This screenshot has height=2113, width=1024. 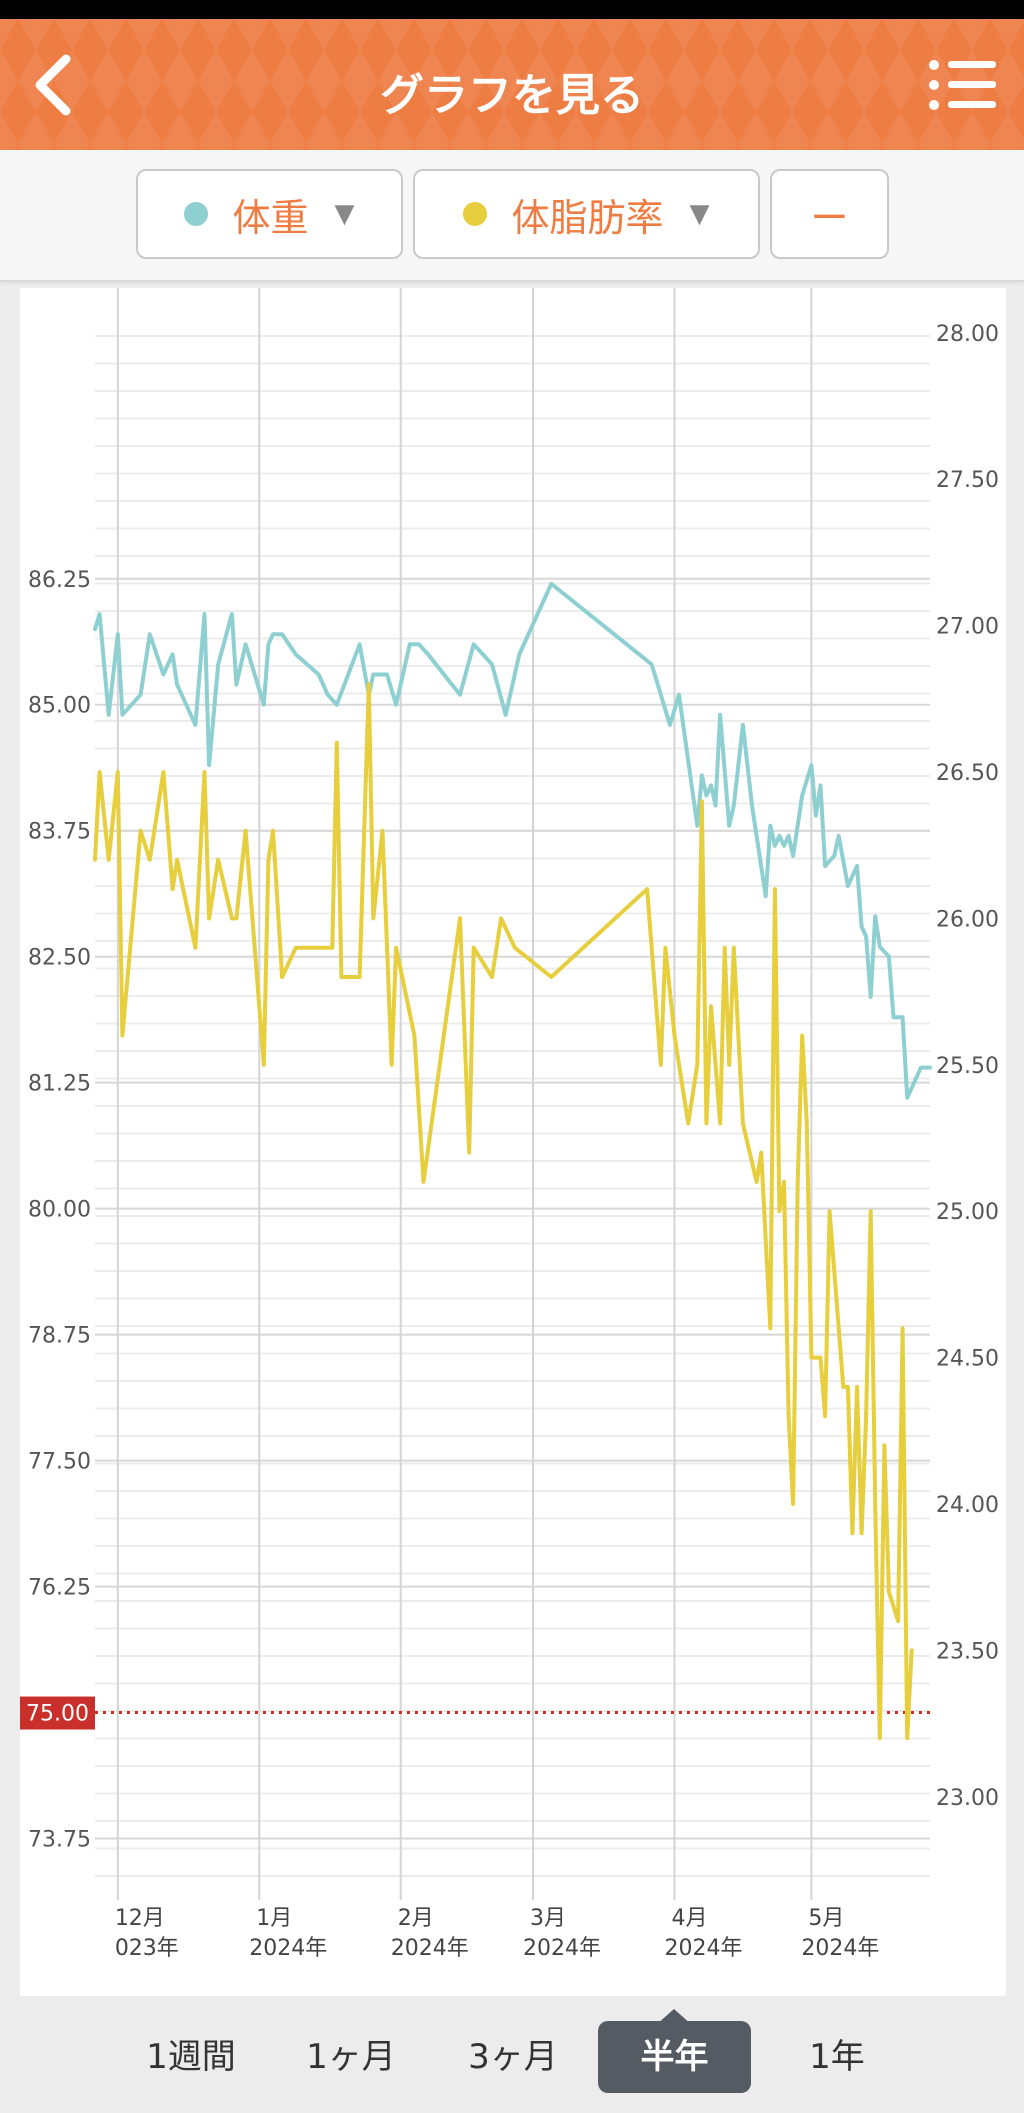 I want to click on body-fat-color-dot, so click(x=475, y=214).